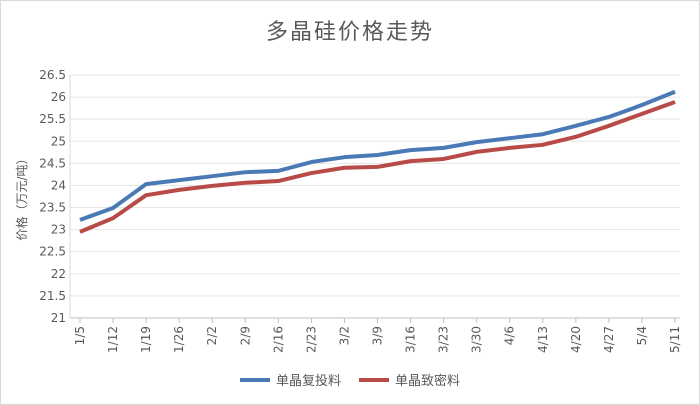  What do you see at coordinates (212, 335) in the screenshot?
I see `x-tick-label: 2/2` at bounding box center [212, 335].